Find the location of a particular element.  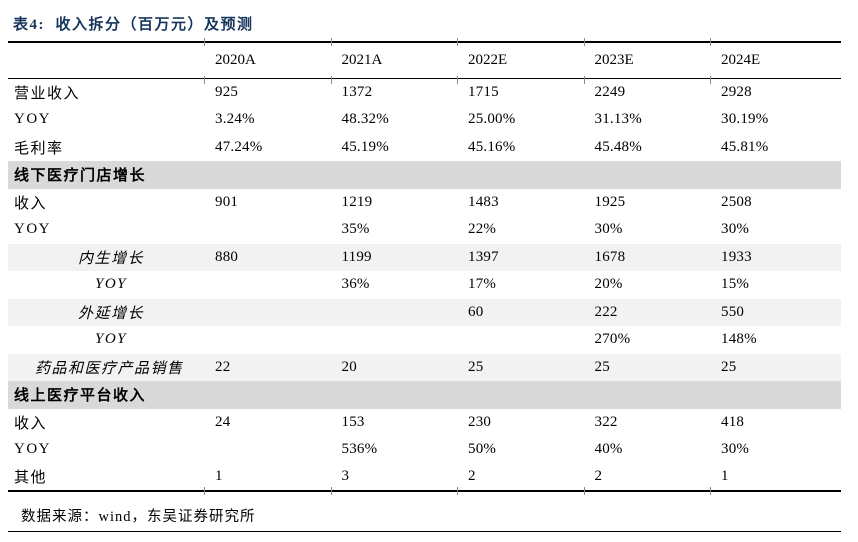

cell-value: 48.32% is located at coordinates (365, 119).